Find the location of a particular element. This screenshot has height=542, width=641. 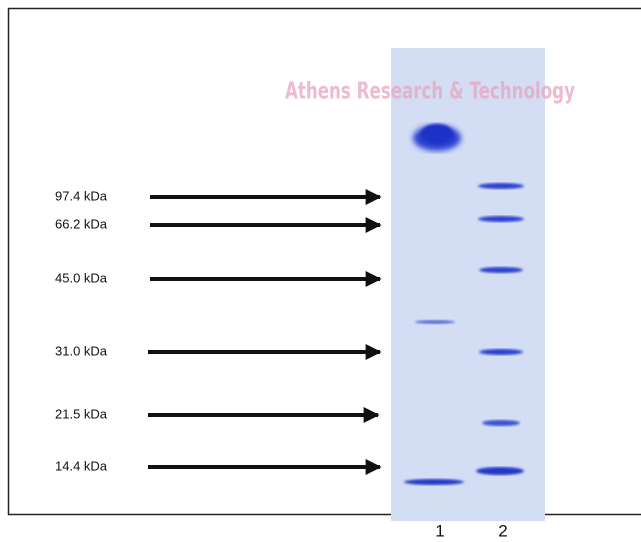

lane-label: 1 is located at coordinates (439, 530).